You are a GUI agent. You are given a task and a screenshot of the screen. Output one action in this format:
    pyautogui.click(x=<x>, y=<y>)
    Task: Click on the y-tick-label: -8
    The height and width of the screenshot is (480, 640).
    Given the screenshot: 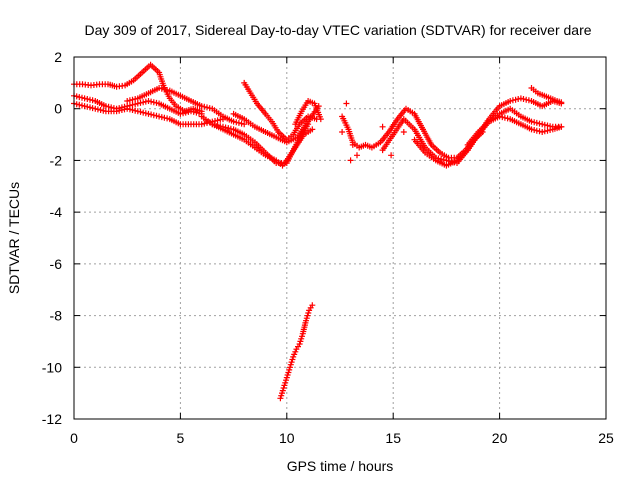 What is the action you would take?
    pyautogui.click(x=56, y=316)
    